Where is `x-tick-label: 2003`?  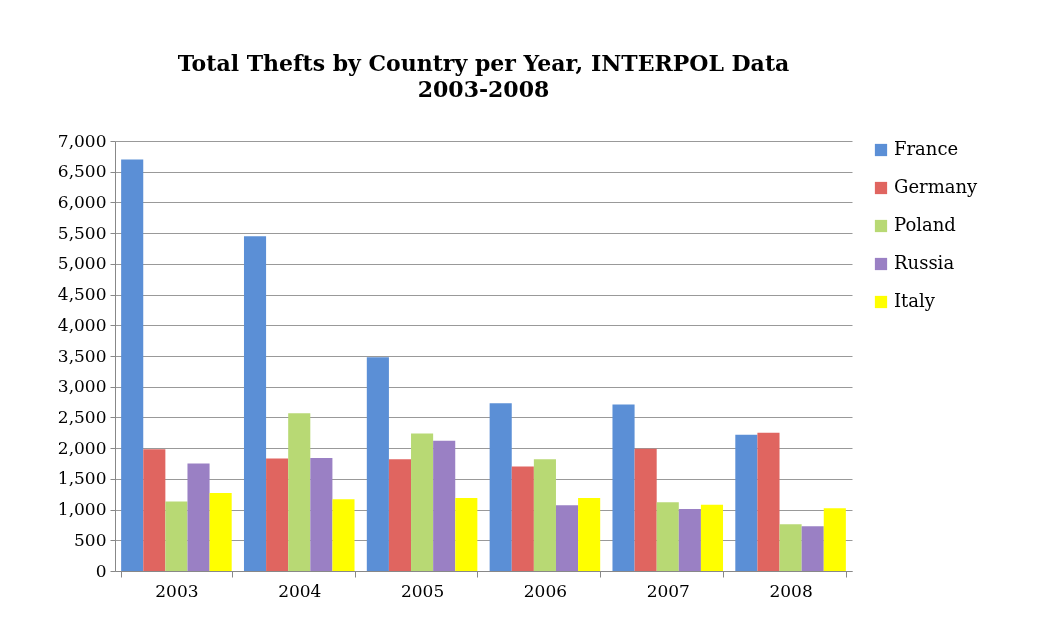 x-tick-label: 2003 is located at coordinates (177, 590).